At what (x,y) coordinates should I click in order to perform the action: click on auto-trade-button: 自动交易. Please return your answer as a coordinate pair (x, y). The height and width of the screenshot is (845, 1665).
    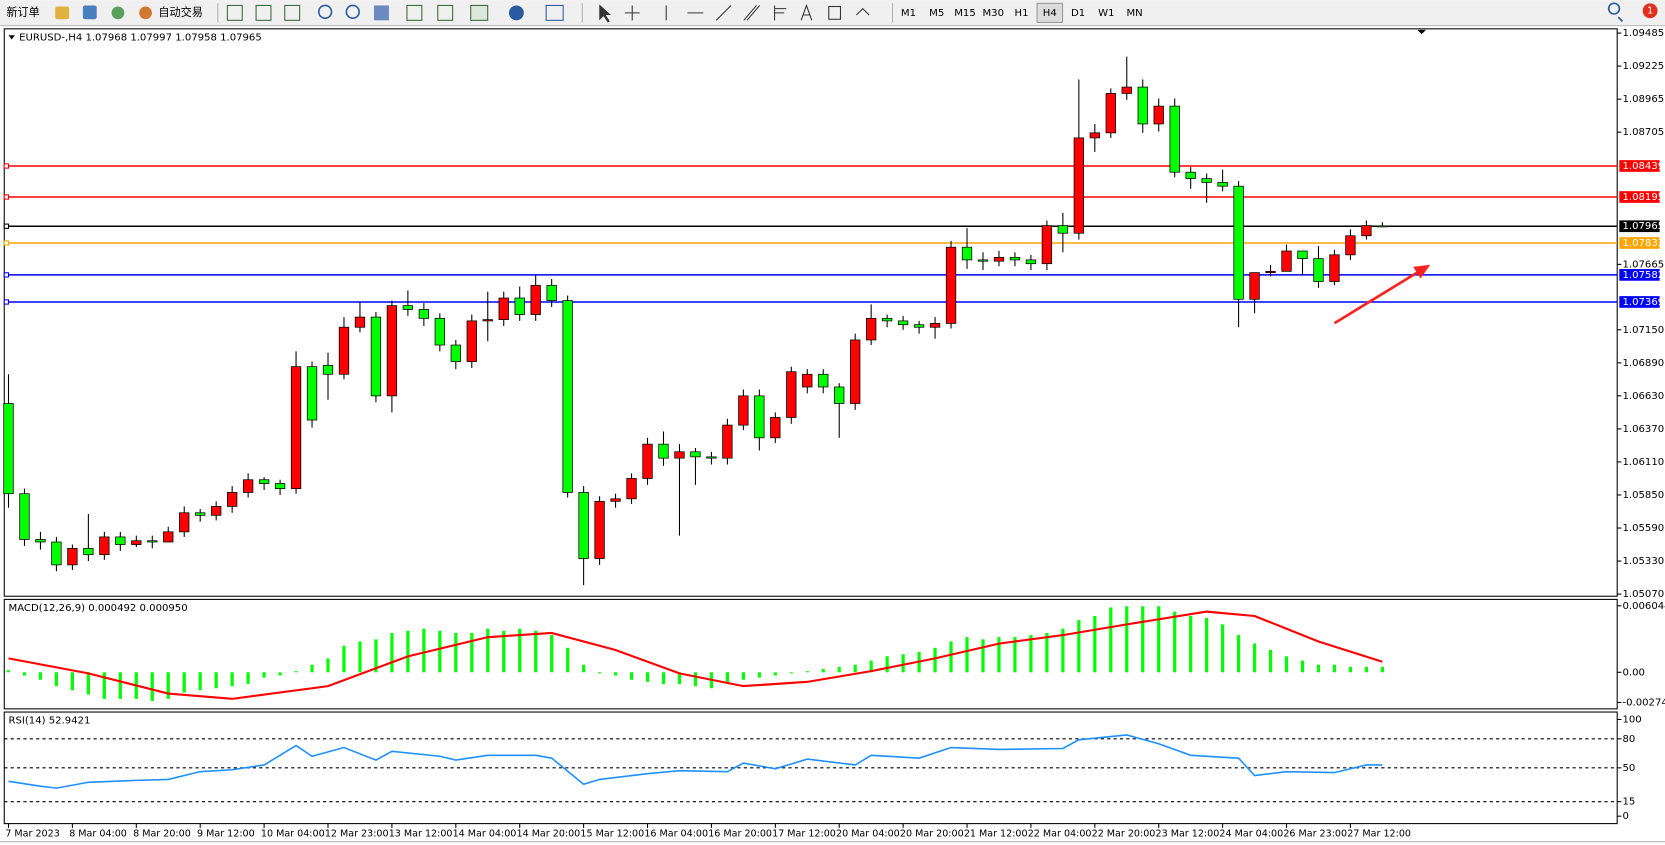
    Looking at the image, I should click on (180, 12).